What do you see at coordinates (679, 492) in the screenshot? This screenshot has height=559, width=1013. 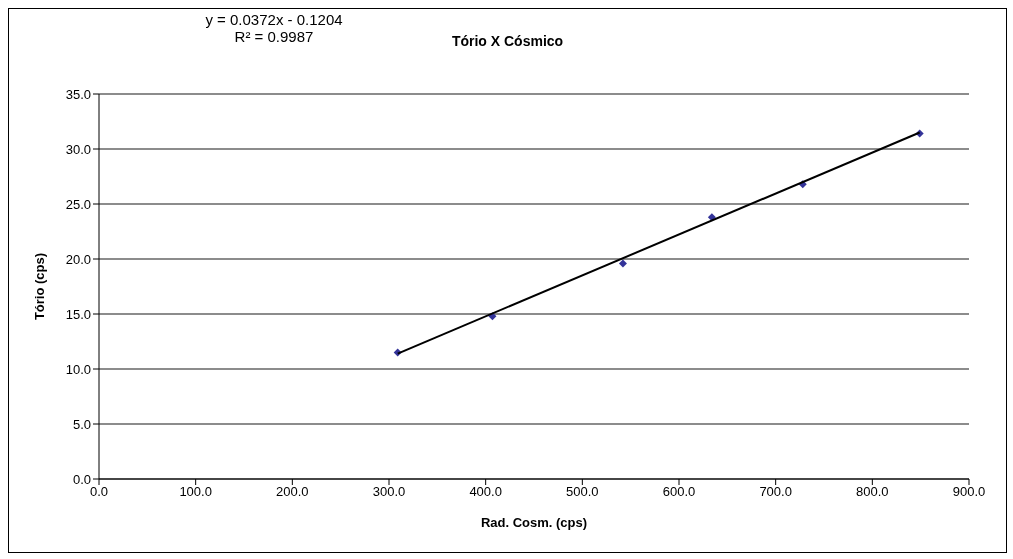 I see `x-tick-label: 600.0` at bounding box center [679, 492].